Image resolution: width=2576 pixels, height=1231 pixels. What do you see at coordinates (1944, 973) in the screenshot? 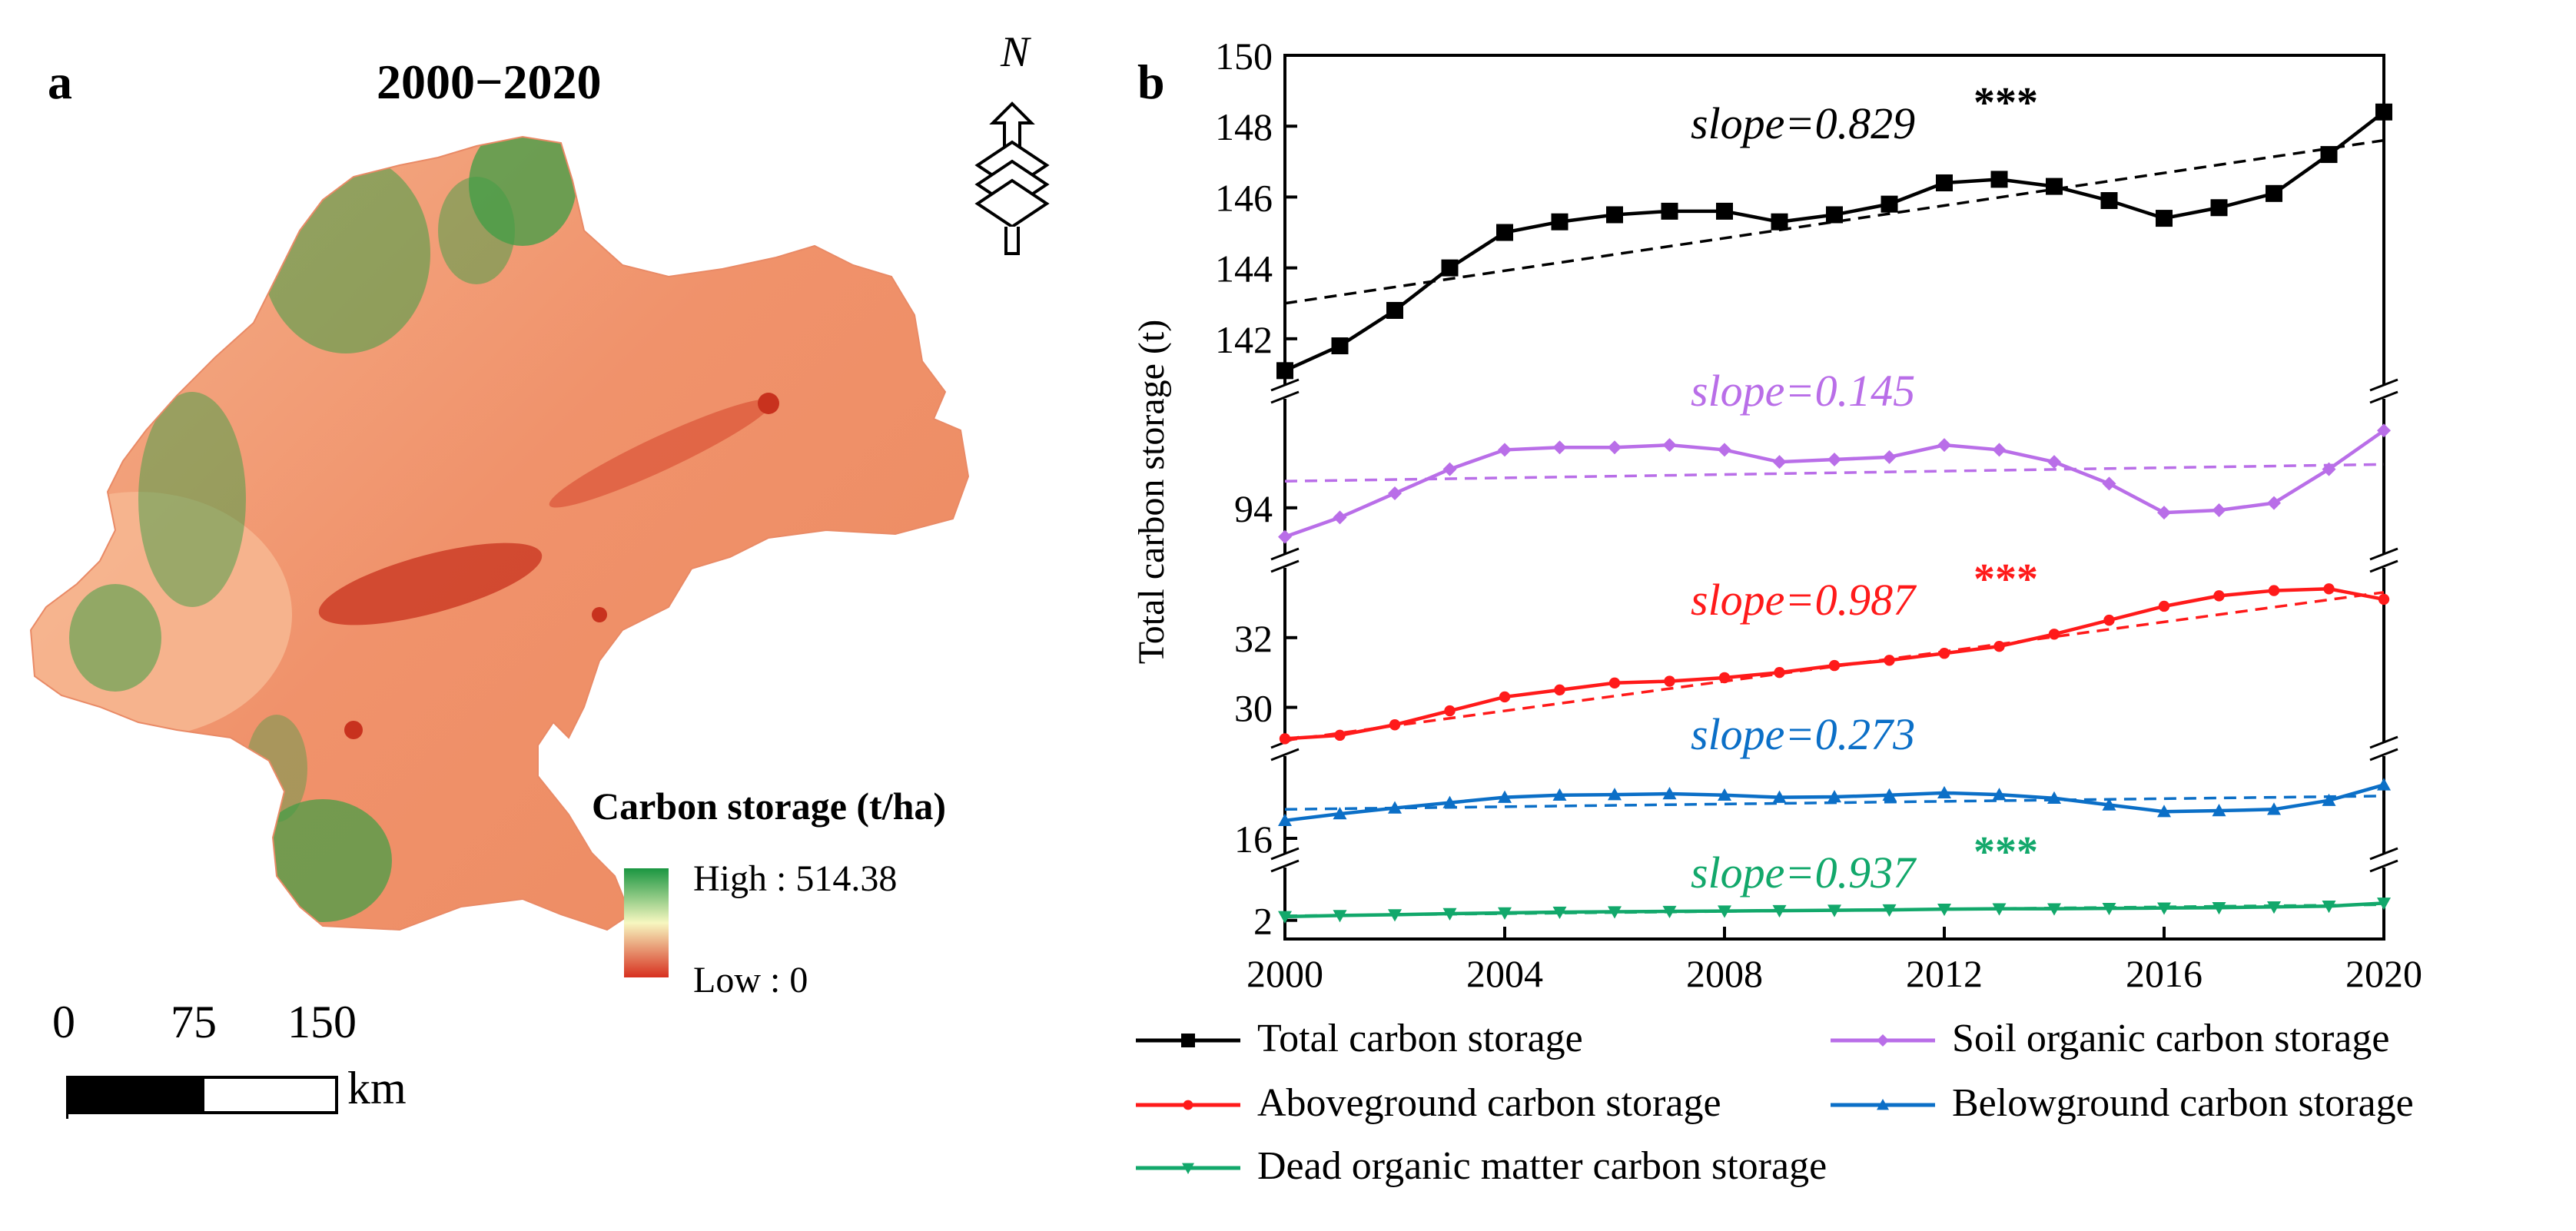
I see `x-tick-label: 2012` at bounding box center [1944, 973].